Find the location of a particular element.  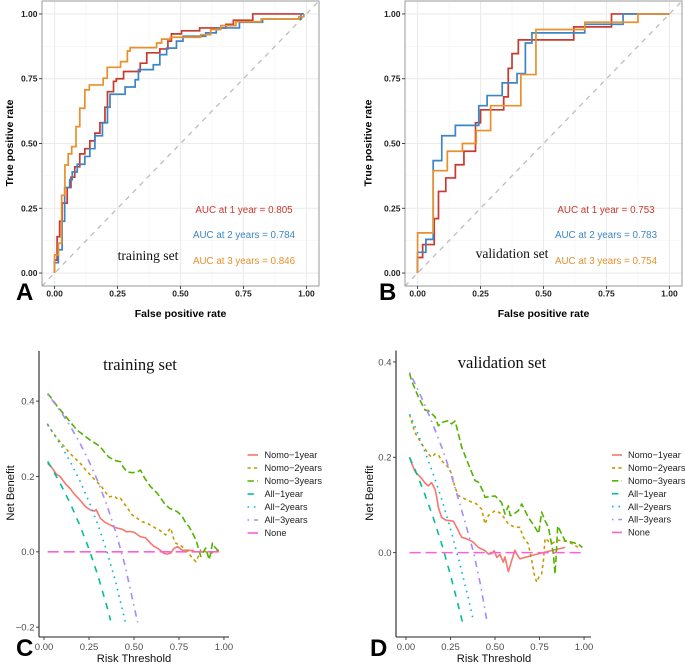

net-benefit-curve-nomo-3years is located at coordinates (134, 477).